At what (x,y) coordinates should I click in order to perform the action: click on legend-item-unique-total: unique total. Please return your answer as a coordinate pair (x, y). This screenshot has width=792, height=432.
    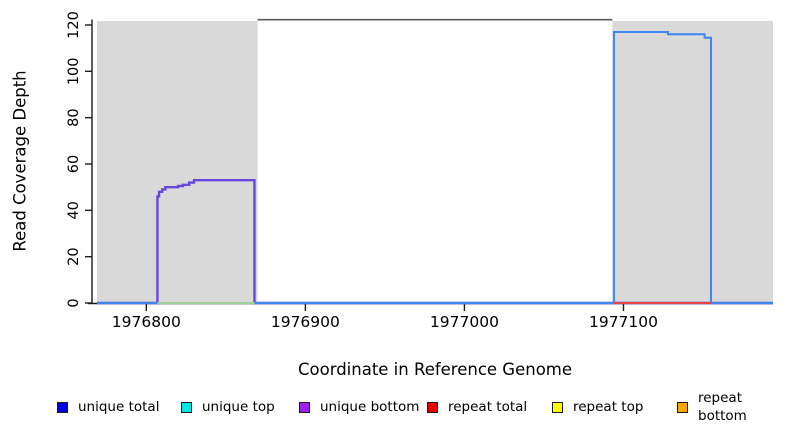
    Looking at the image, I should click on (108, 407).